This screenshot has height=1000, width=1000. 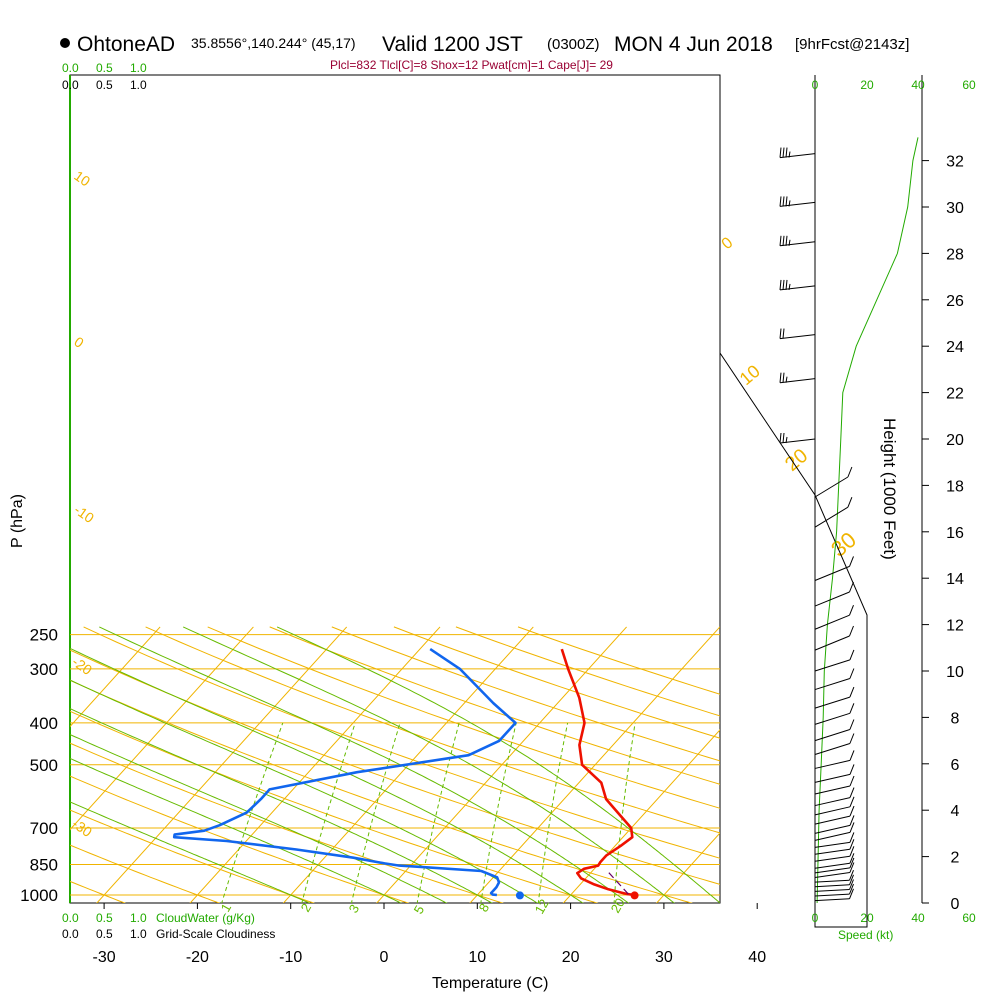 What do you see at coordinates (384, 957) in the screenshot?
I see `x-tick-label: 0` at bounding box center [384, 957].